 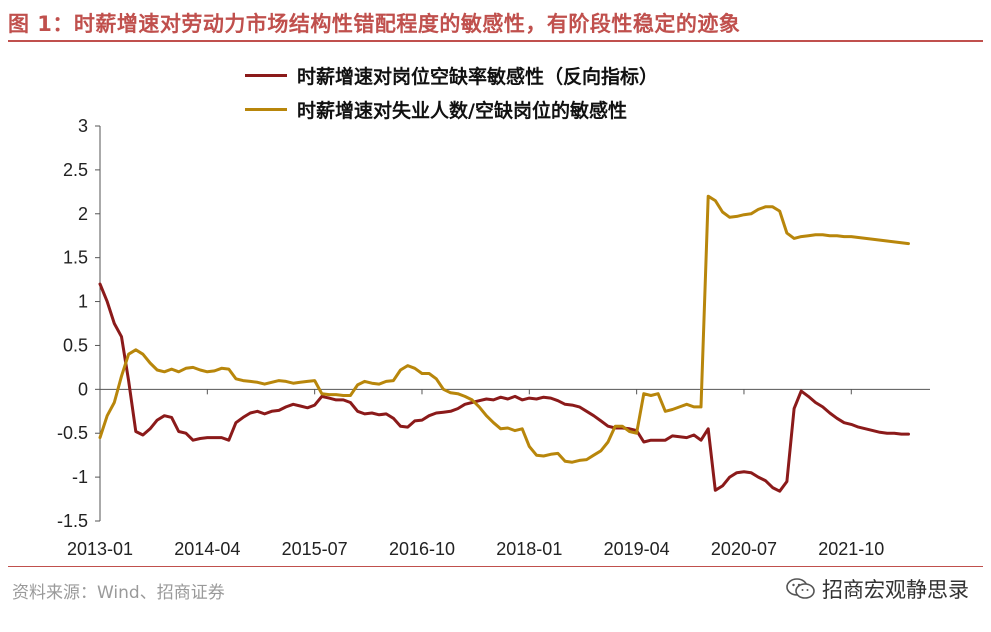 I want to click on y-tick-label: 2.5, so click(x=75, y=170).